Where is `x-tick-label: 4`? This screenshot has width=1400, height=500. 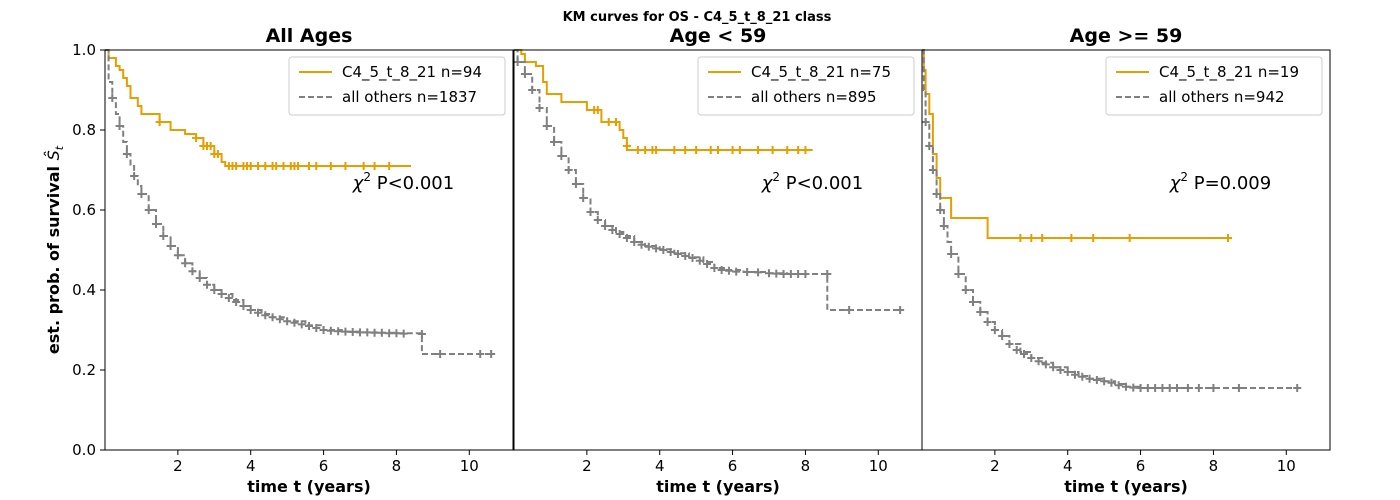
x-tick-label: 4 is located at coordinates (660, 466).